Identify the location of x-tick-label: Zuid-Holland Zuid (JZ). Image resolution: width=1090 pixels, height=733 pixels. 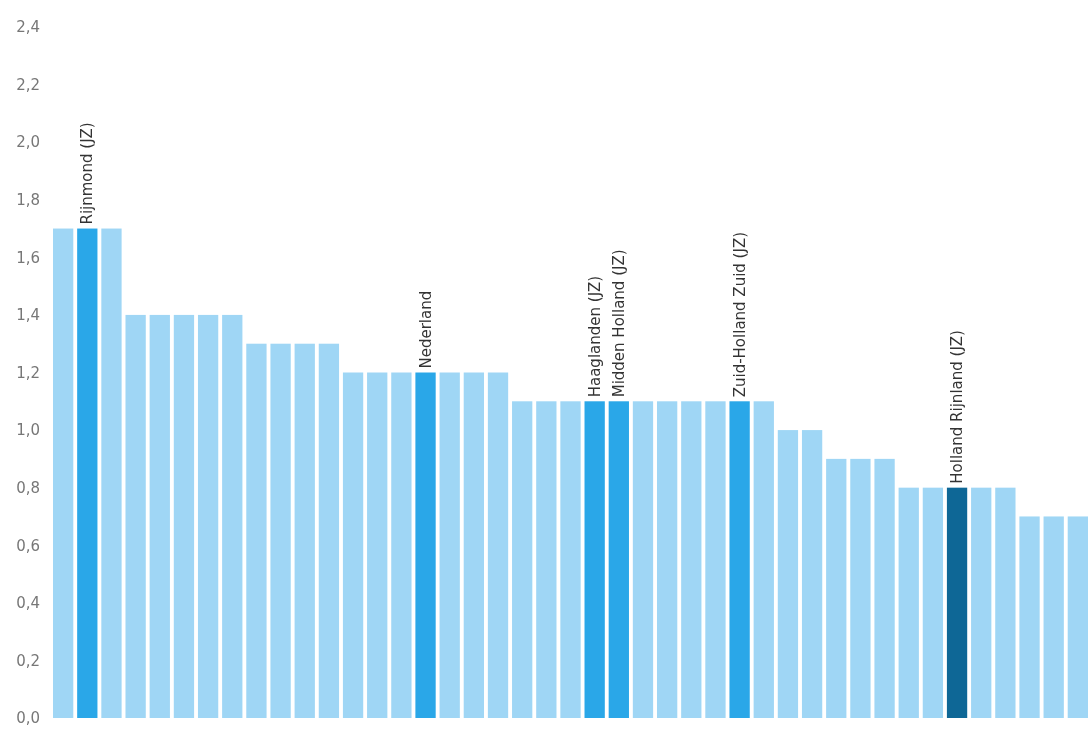
(739, 314).